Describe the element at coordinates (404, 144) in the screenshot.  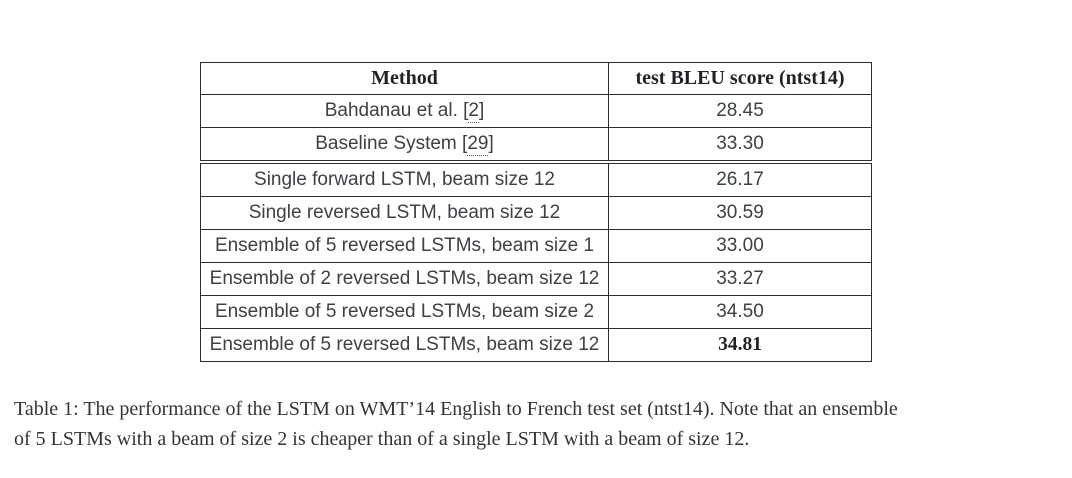
I see `method-cell: Baseline System [29]` at that location.